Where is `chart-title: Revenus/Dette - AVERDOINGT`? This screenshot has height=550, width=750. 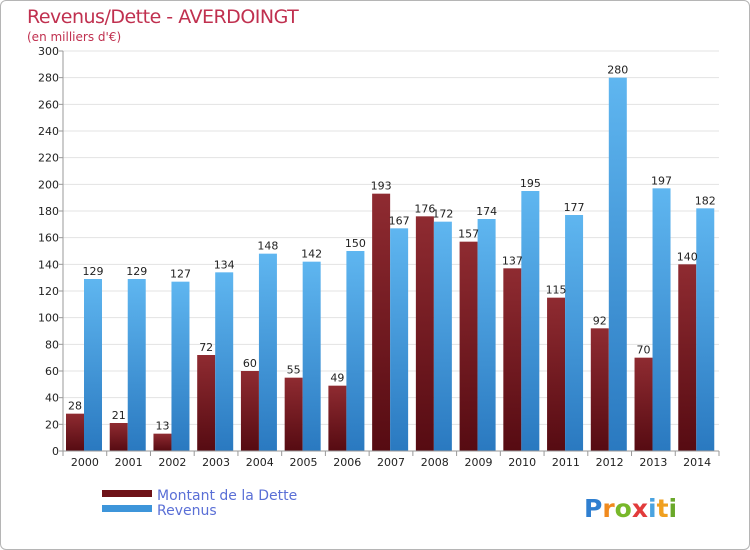 chart-title: Revenus/Dette - AVERDOINGT is located at coordinates (163, 17).